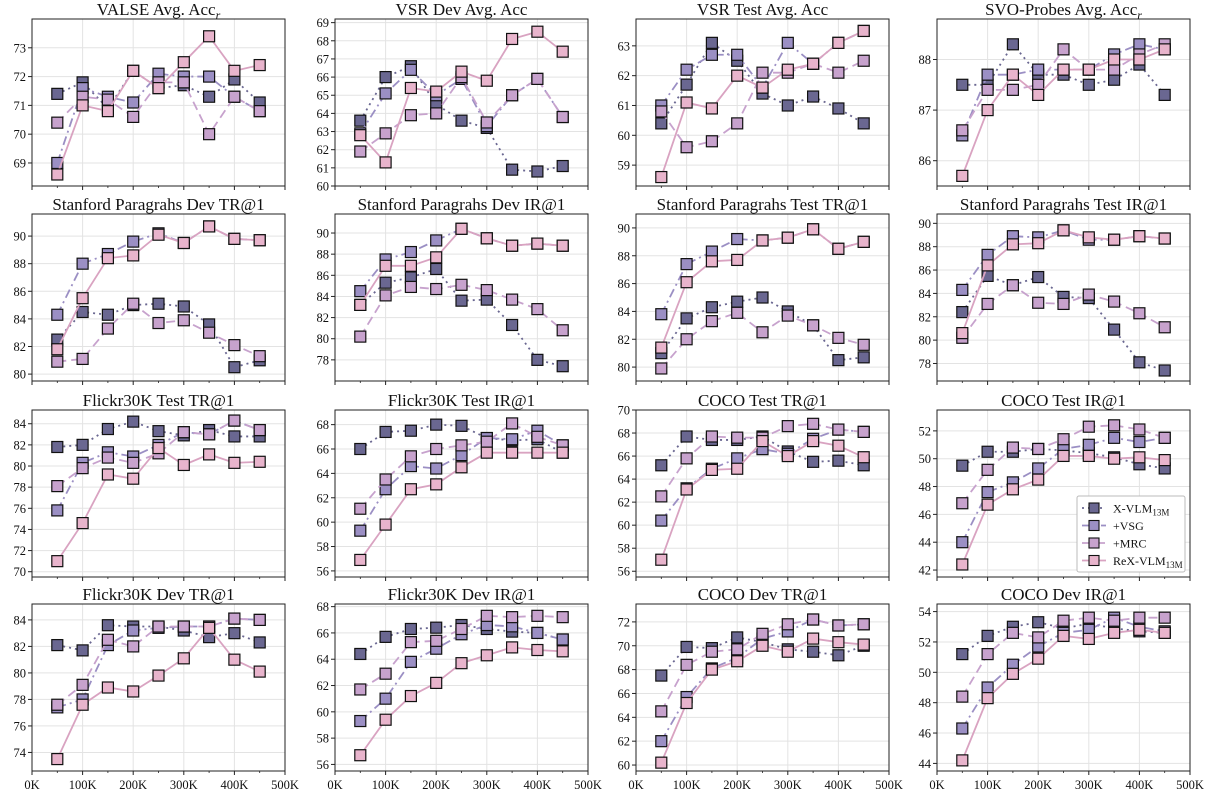  What do you see at coordinates (1128, 526) in the screenshot?
I see `legend-label-main: +VSG` at bounding box center [1128, 526].